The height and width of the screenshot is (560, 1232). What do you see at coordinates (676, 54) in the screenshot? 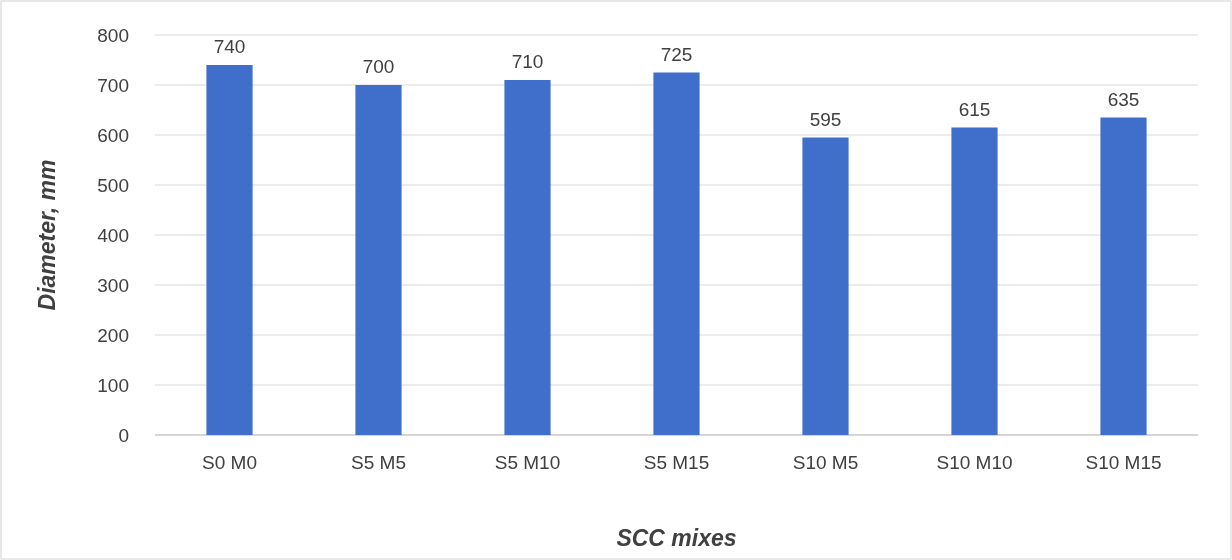
I see `data-label: 725` at bounding box center [676, 54].